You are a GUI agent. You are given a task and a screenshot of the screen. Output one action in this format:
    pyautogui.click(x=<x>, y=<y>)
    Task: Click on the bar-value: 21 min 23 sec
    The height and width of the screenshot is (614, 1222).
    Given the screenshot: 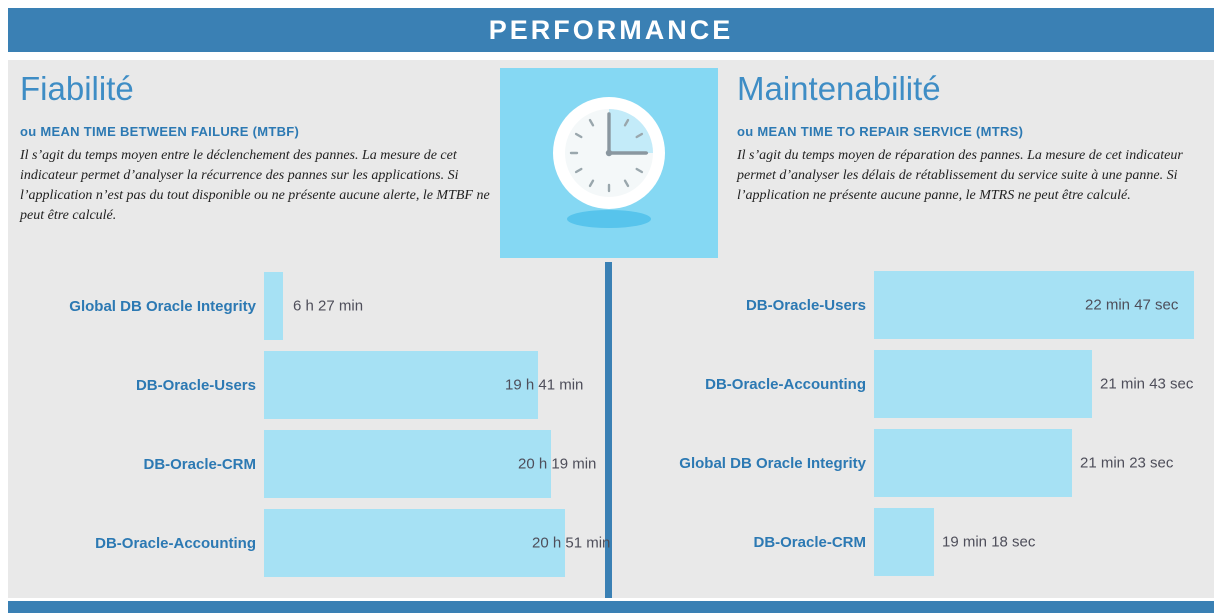 What is the action you would take?
    pyautogui.click(x=1127, y=463)
    